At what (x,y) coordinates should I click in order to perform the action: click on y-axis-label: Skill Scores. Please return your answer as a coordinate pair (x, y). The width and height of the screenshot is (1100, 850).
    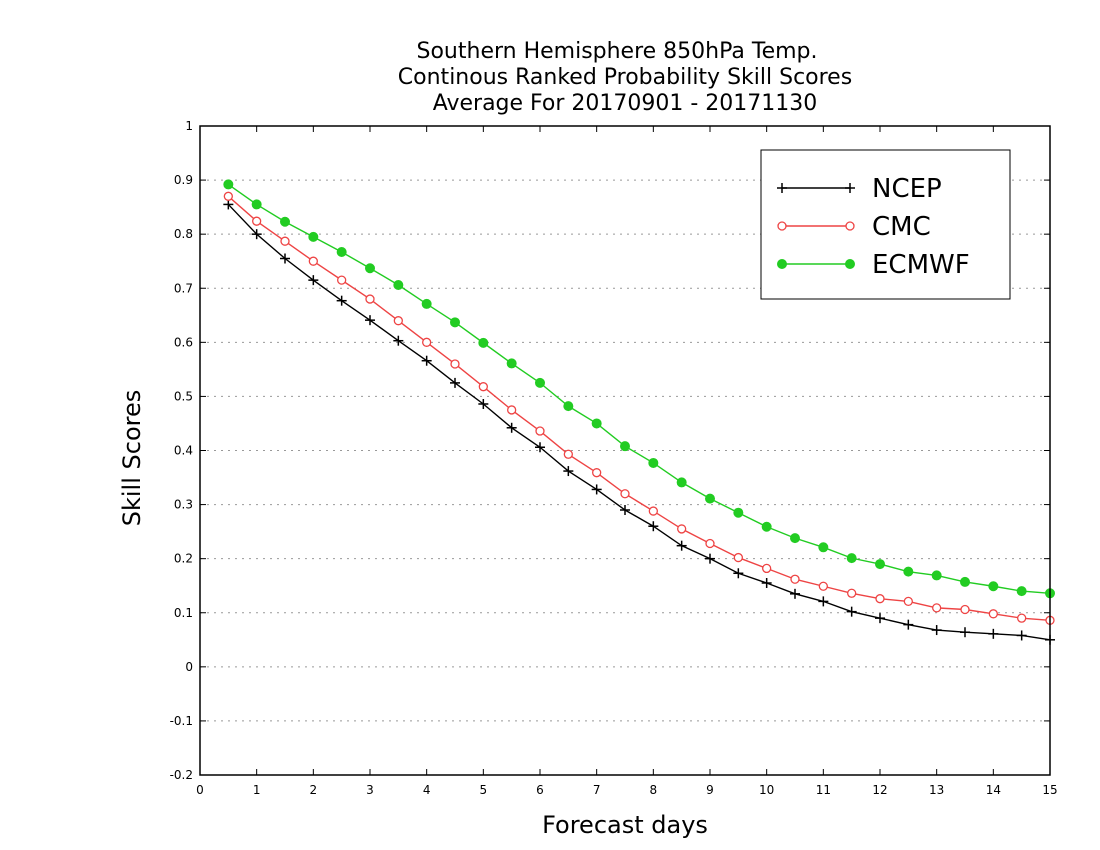
    Looking at the image, I should click on (132, 458).